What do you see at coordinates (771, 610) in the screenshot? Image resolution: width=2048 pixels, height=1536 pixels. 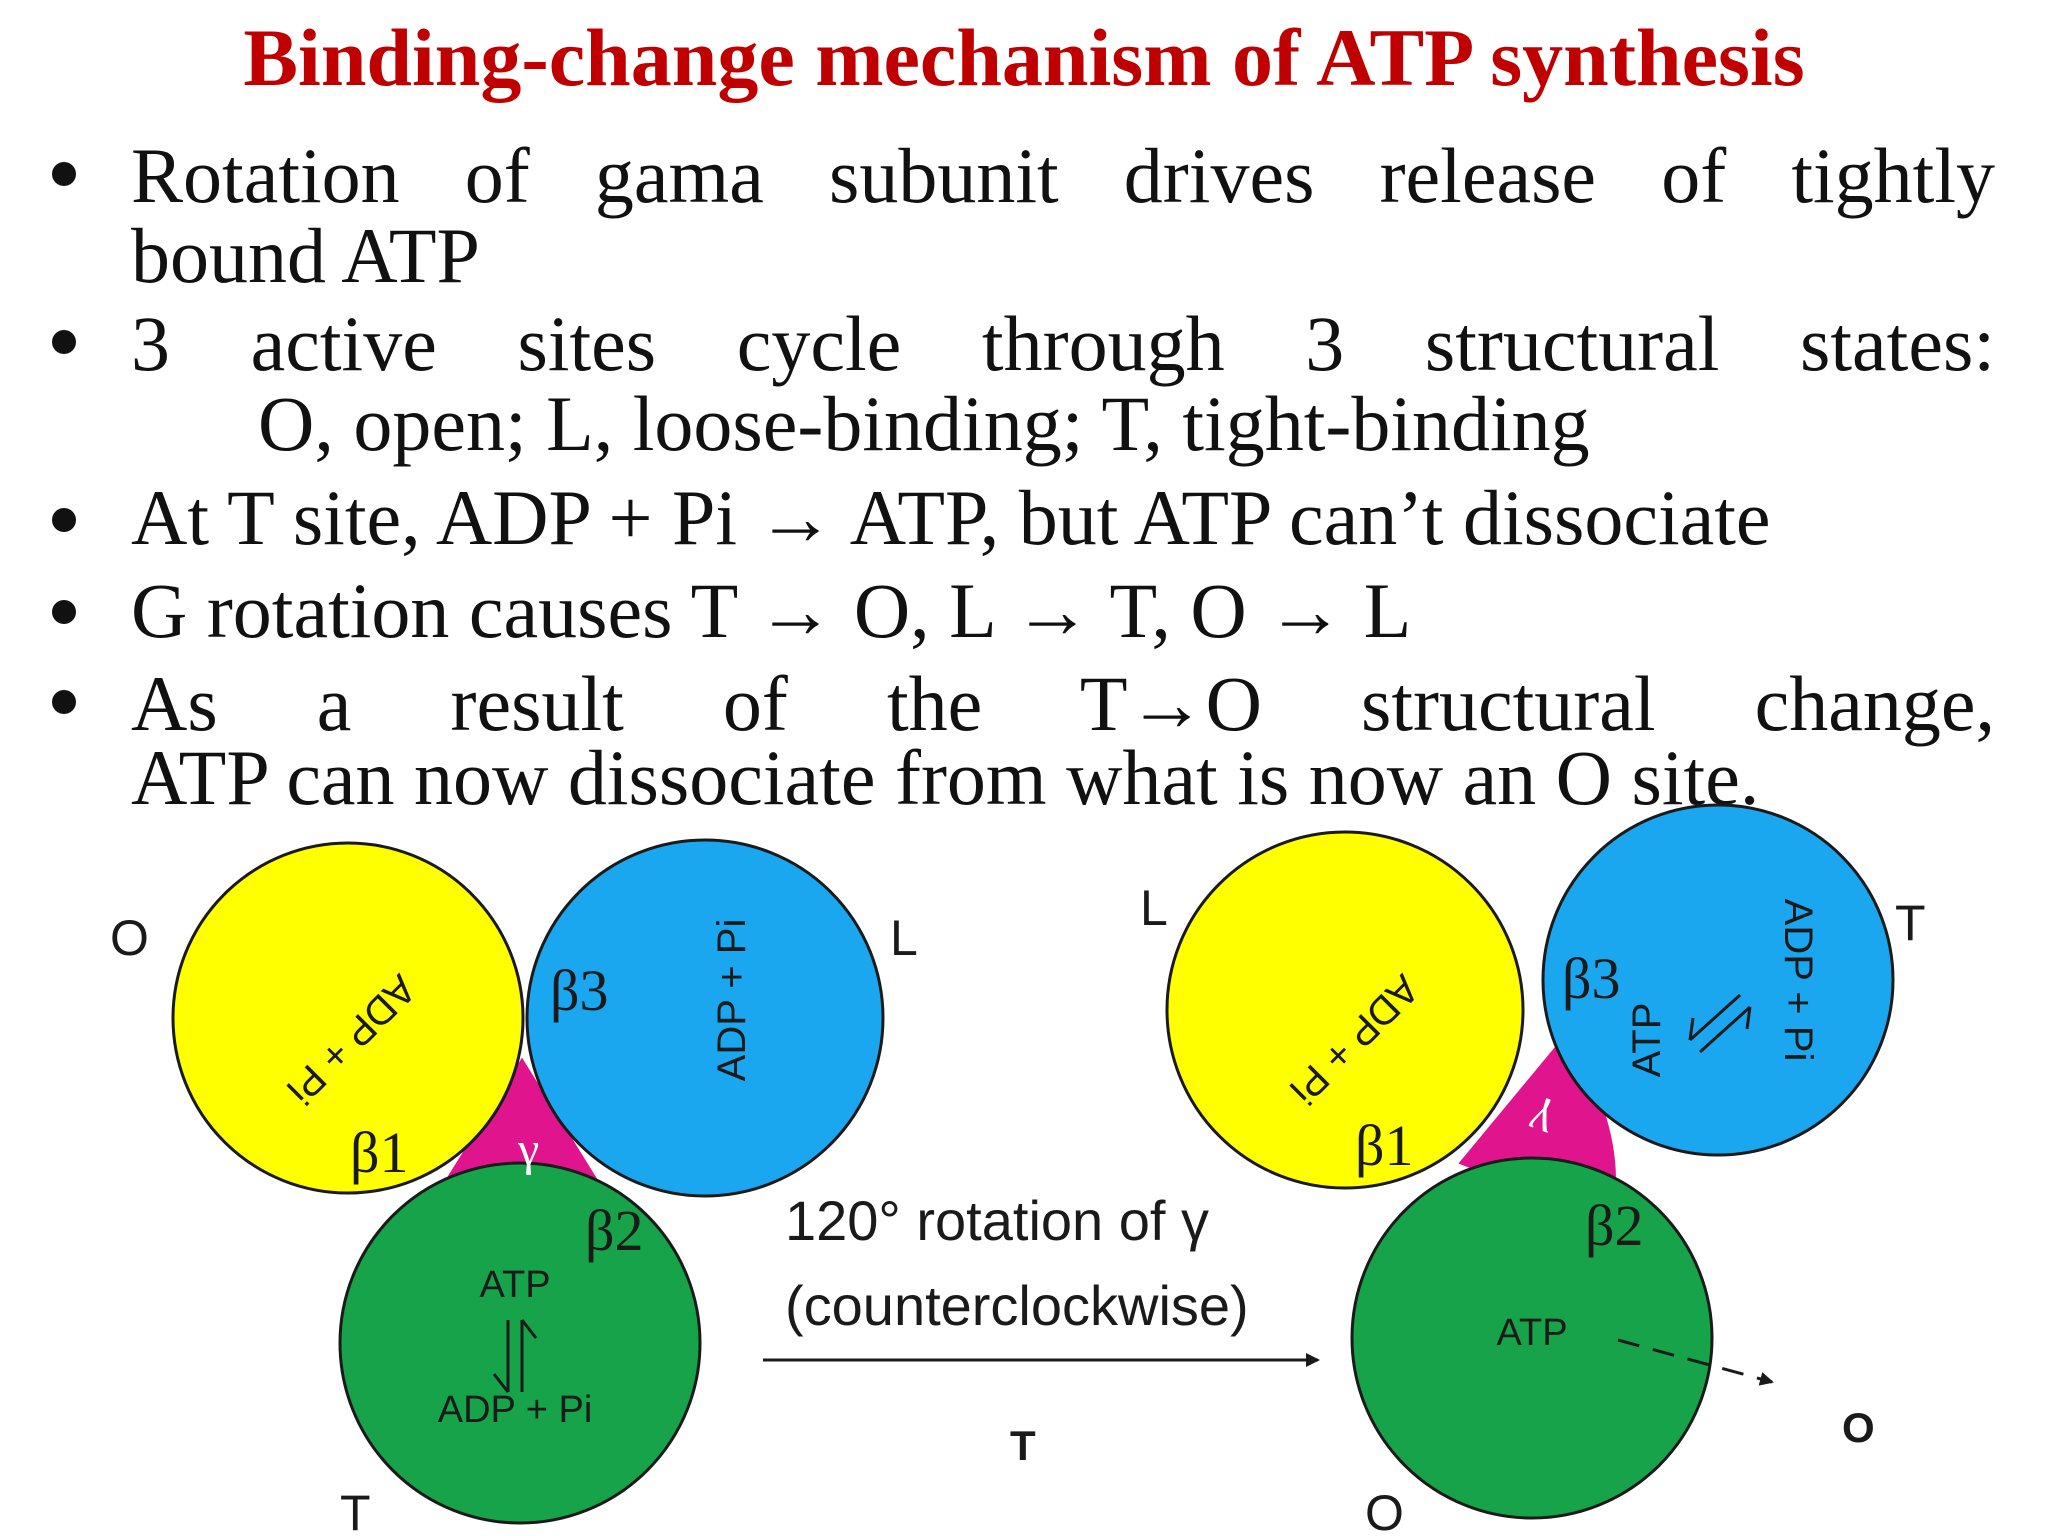 I see `bullet-4-line-1: G rotation causes T → O, L → T, O → L` at bounding box center [771, 610].